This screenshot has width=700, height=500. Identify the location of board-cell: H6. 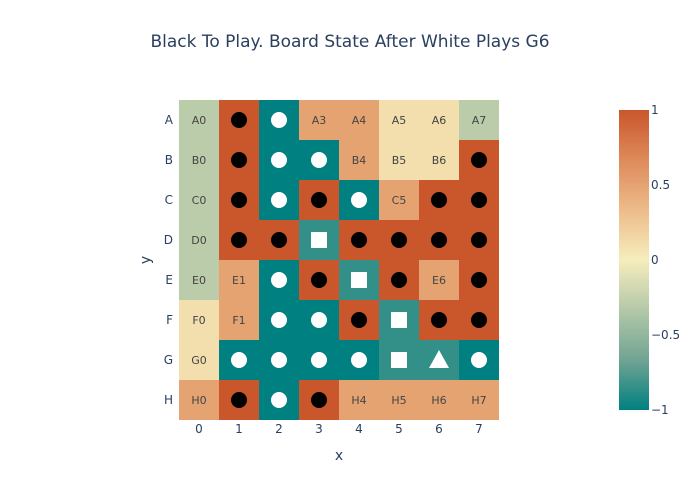
(439, 400).